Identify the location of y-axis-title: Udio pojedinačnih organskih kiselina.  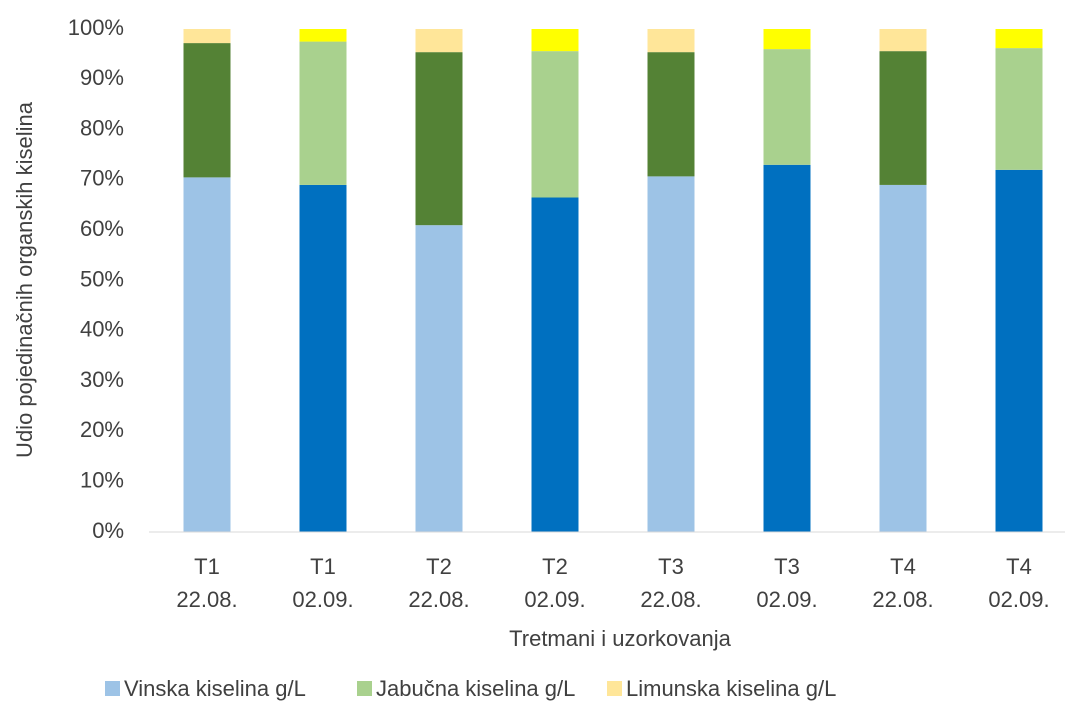
(24, 279).